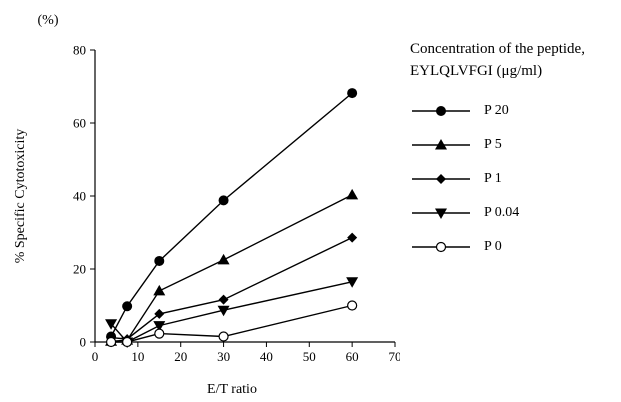  I want to click on legend-item-p1: P 1, so click(515, 179).